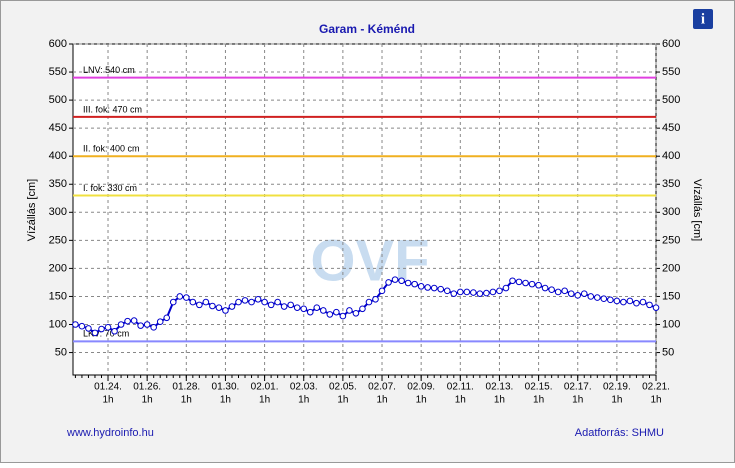 This screenshot has width=735, height=468. I want to click on y-tick-label: 450, so click(58, 128).